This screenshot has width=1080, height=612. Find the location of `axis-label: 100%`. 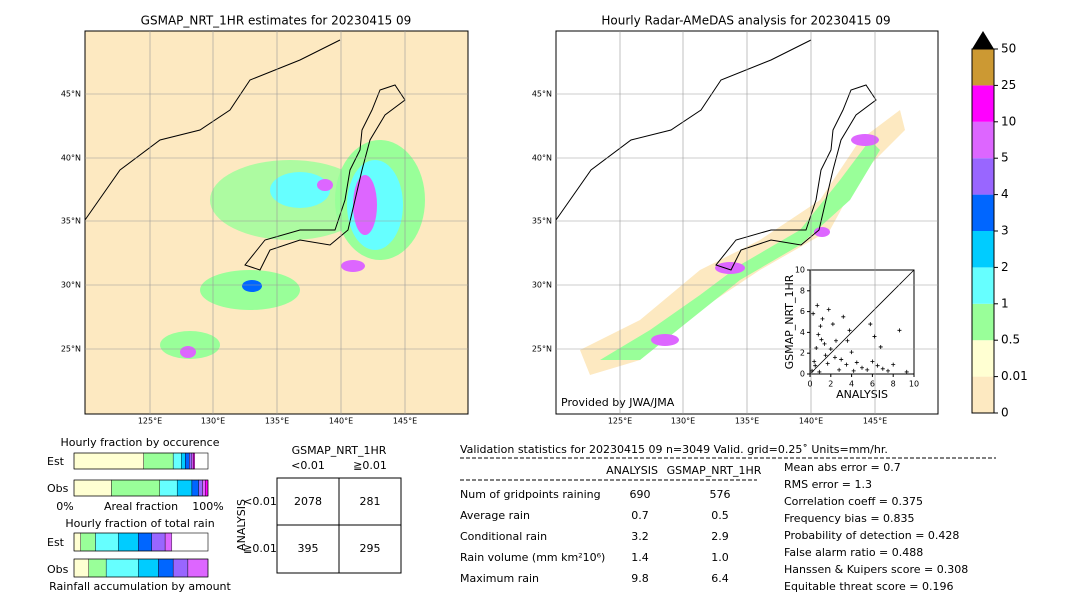

axis-label: 100% is located at coordinates (207, 506).